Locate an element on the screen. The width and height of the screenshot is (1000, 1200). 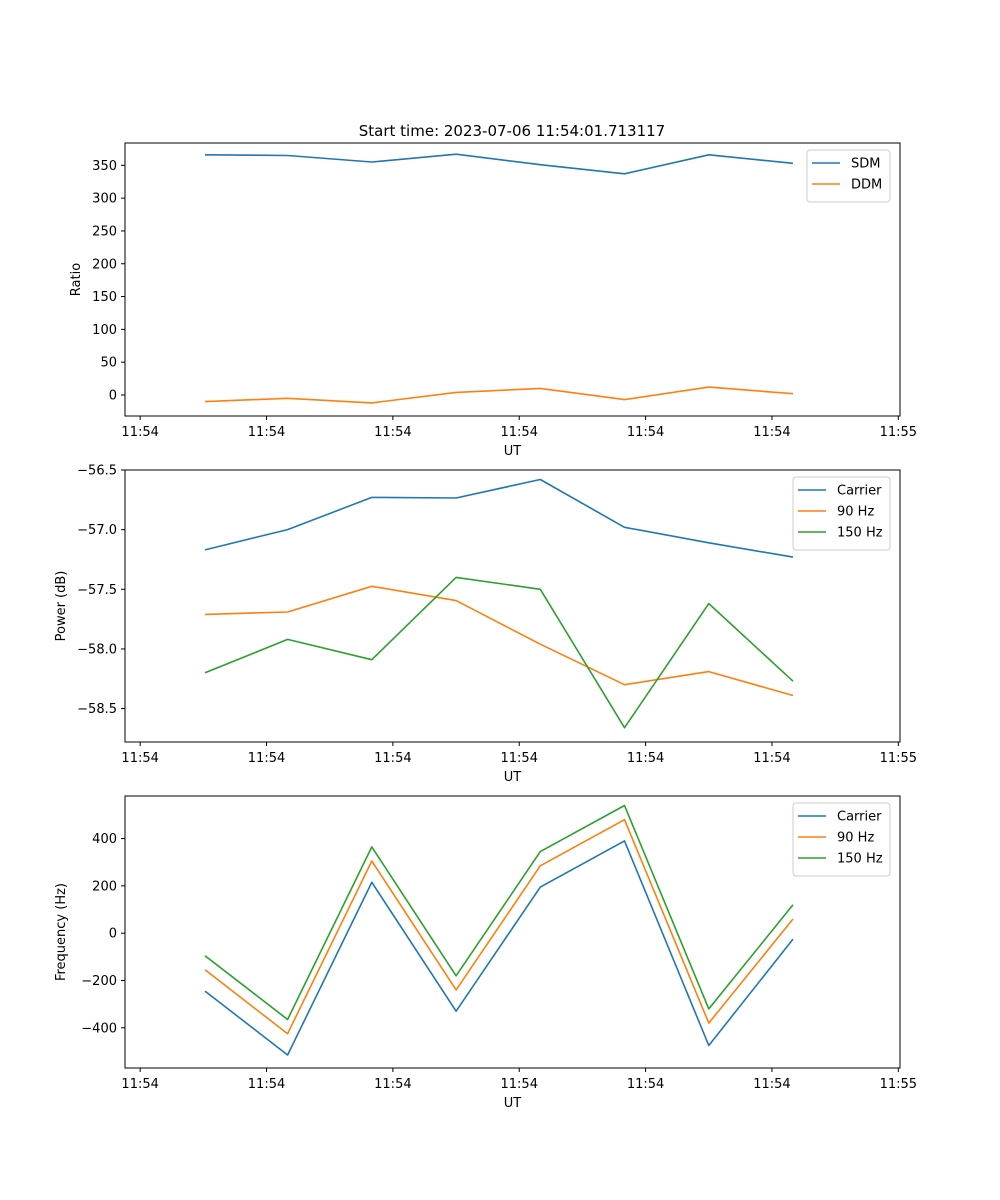
y-tick-label: −56.5 is located at coordinates (97, 471).